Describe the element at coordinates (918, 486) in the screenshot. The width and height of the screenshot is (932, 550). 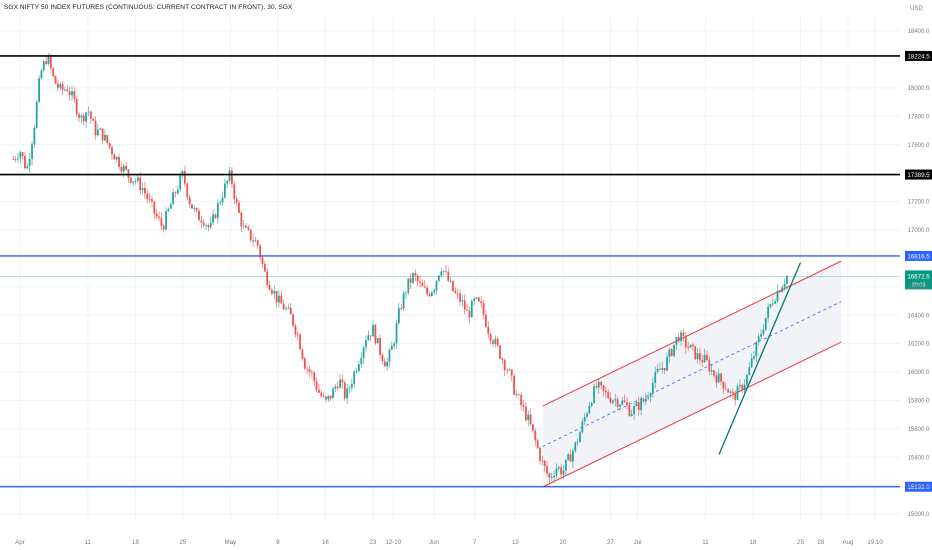
I see `level-price-badge: 15192.0` at that location.